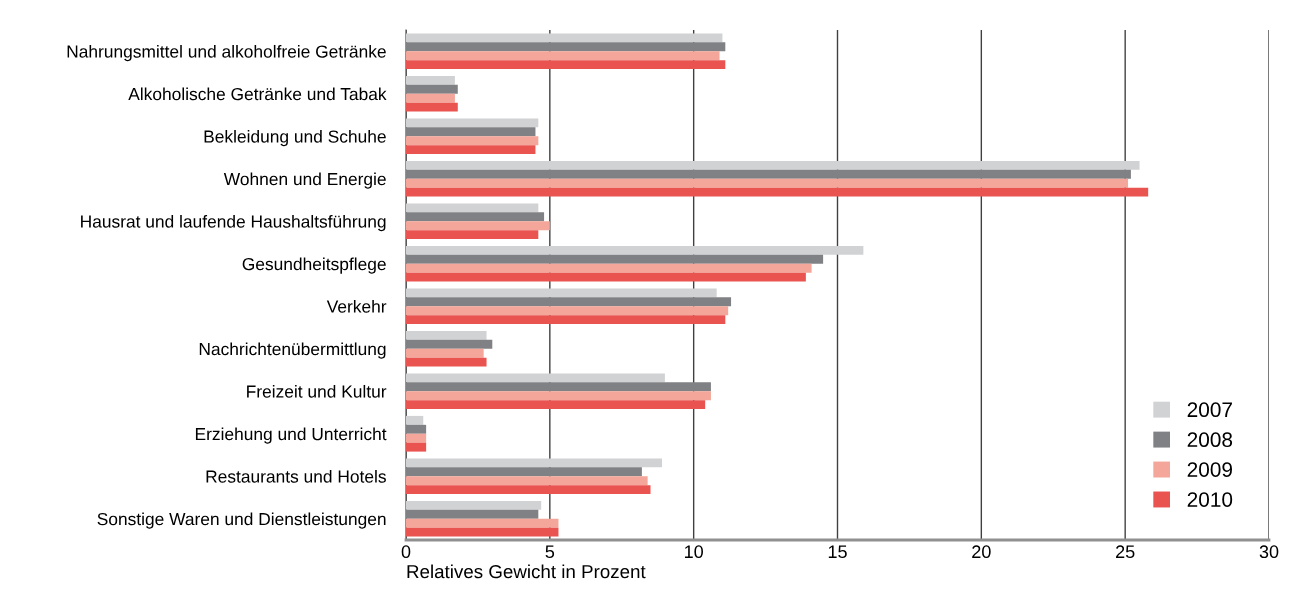  I want to click on legend-label: 2010, so click(1210, 499).